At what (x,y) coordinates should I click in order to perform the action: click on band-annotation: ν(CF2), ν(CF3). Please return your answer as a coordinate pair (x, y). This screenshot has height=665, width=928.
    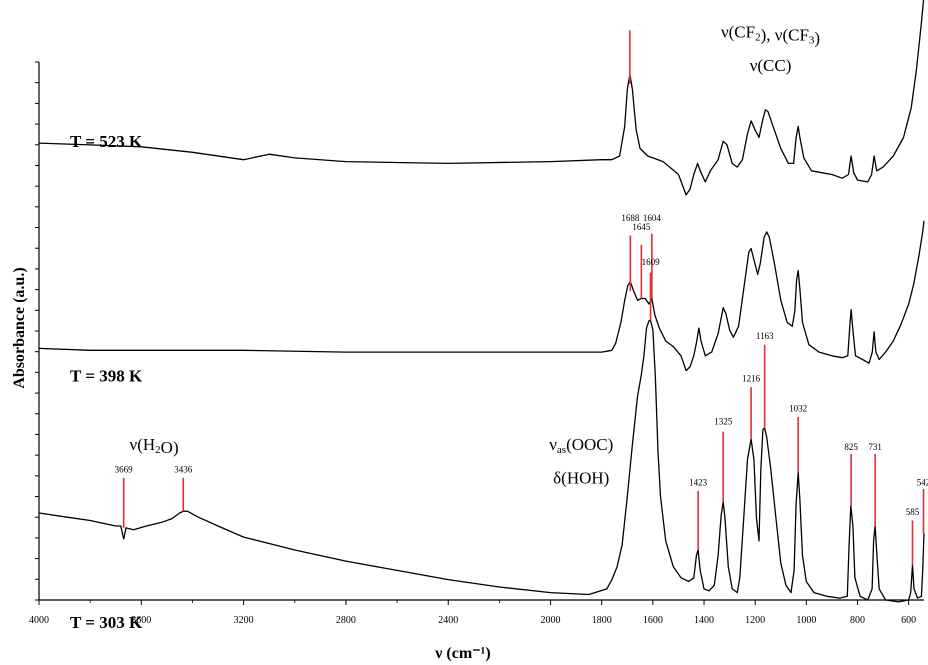
    Looking at the image, I should click on (770, 35).